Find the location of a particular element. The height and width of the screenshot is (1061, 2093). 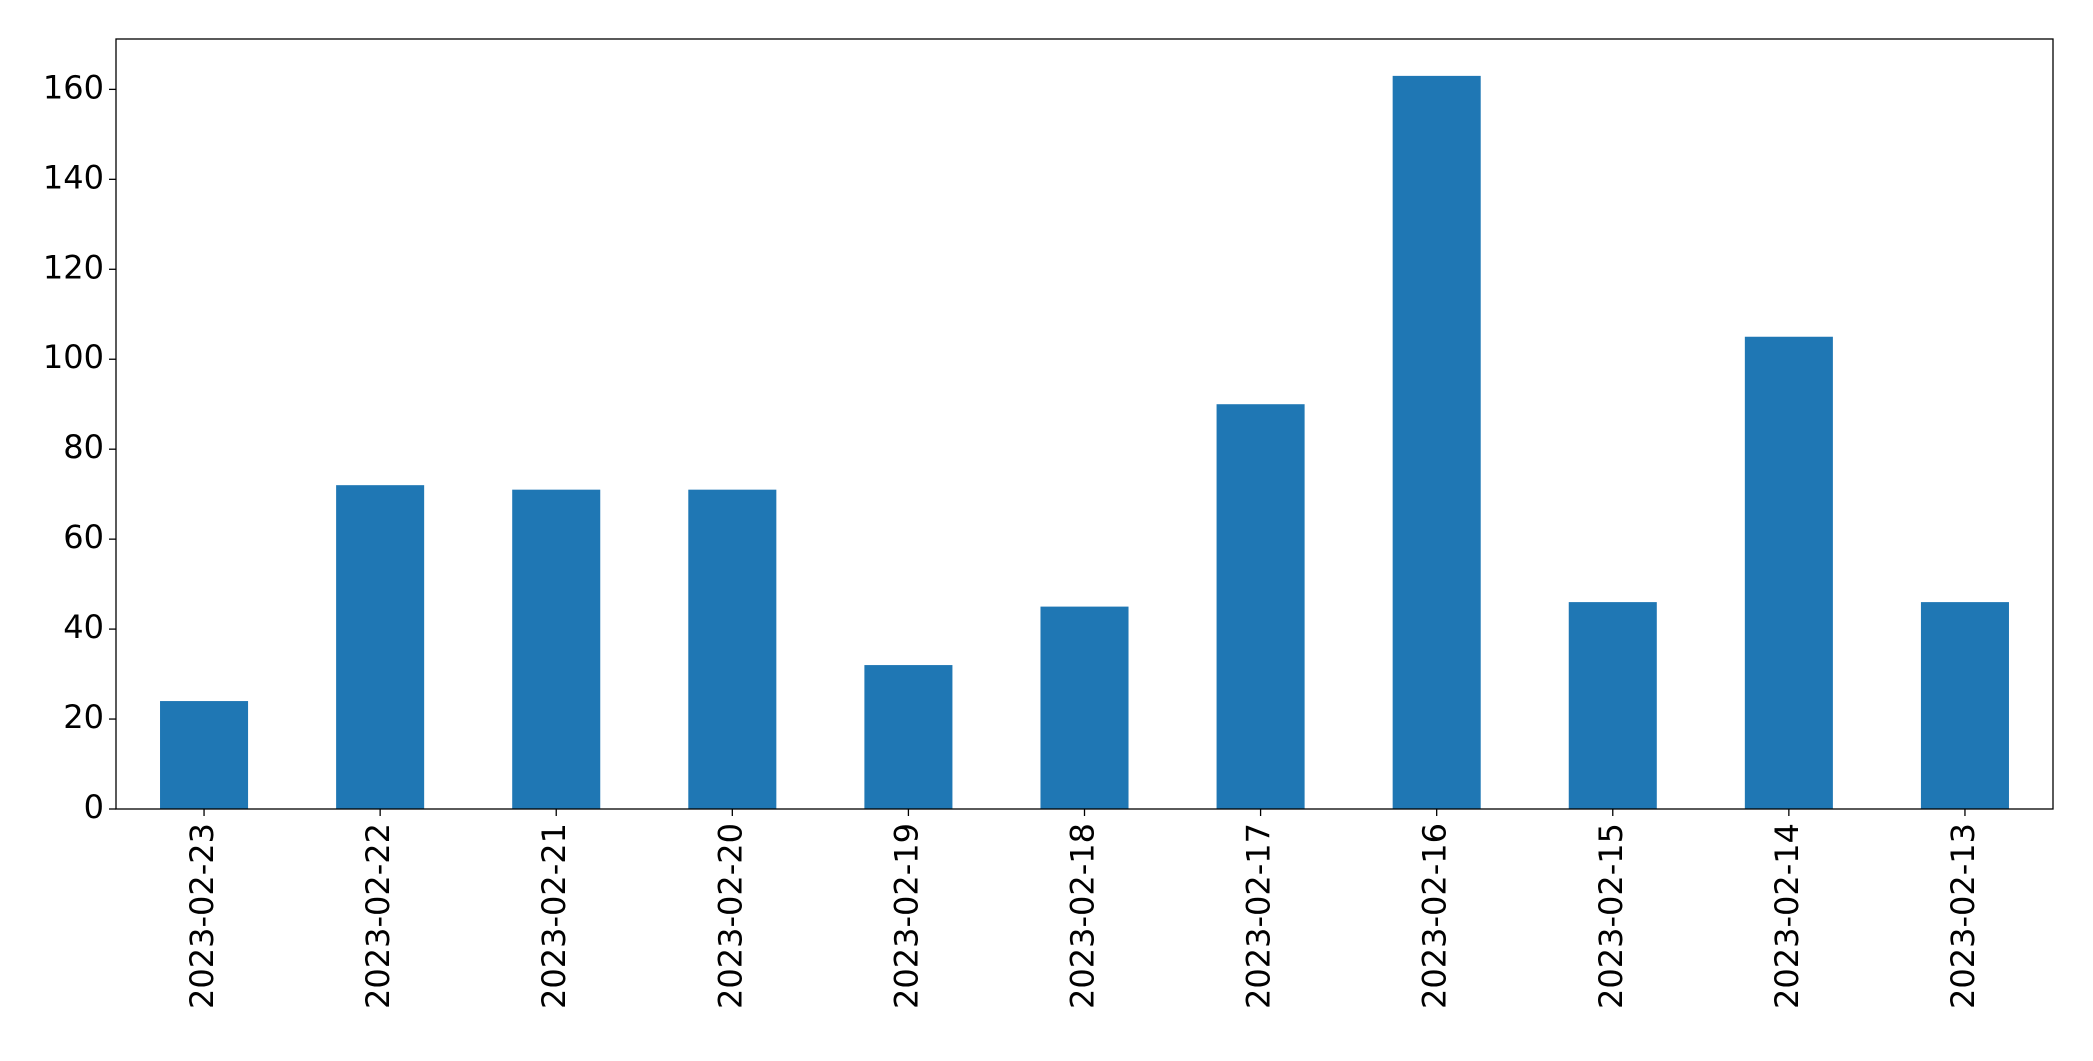

y-tick-label: 160 is located at coordinates (73, 87).